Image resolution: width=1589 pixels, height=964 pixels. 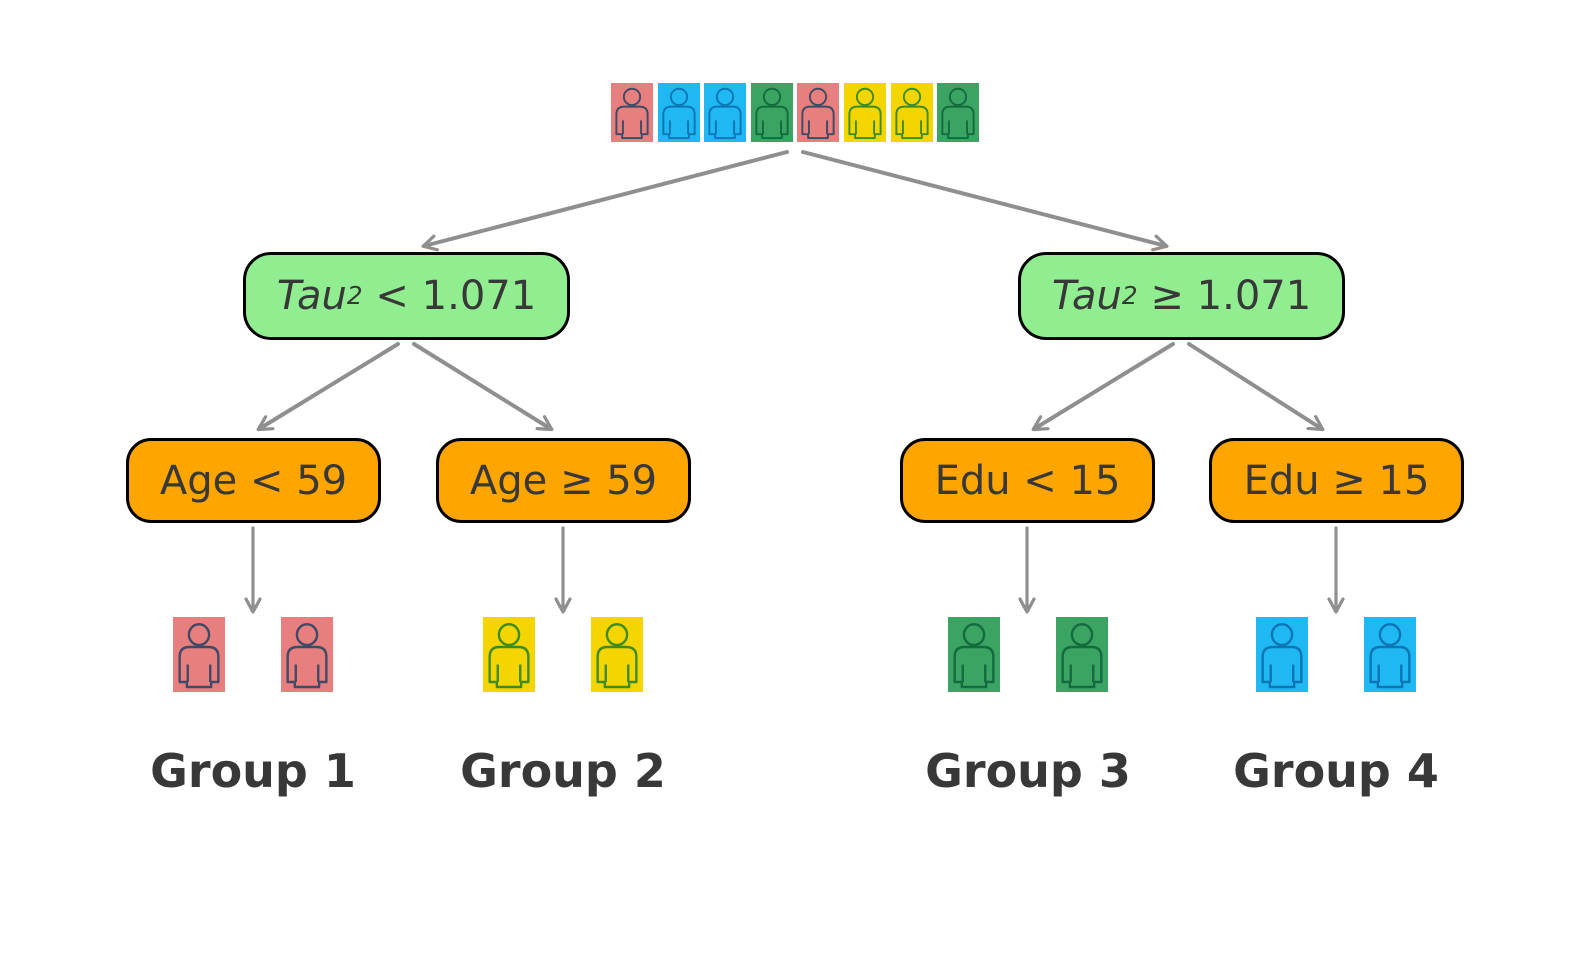 I want to click on edge-root-to-right-split, so click(x=985, y=201).